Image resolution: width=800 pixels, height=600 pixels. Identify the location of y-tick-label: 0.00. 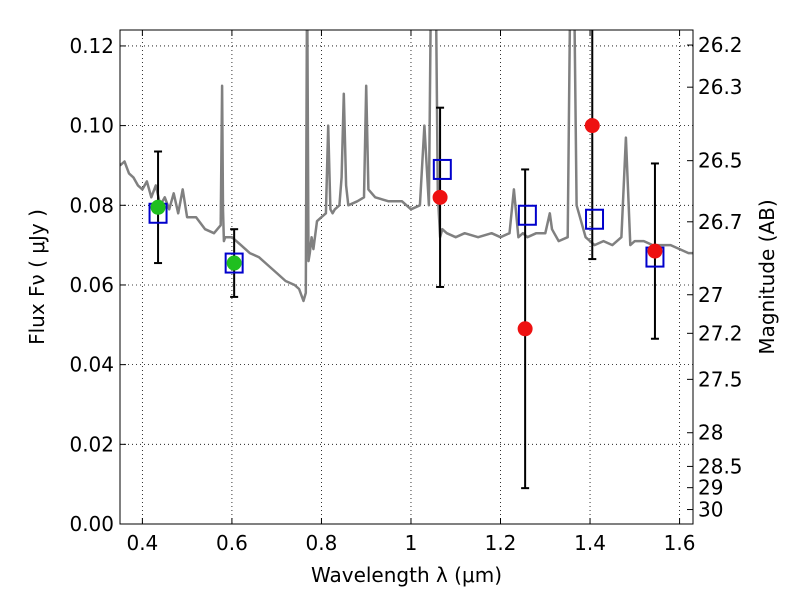
(91, 524).